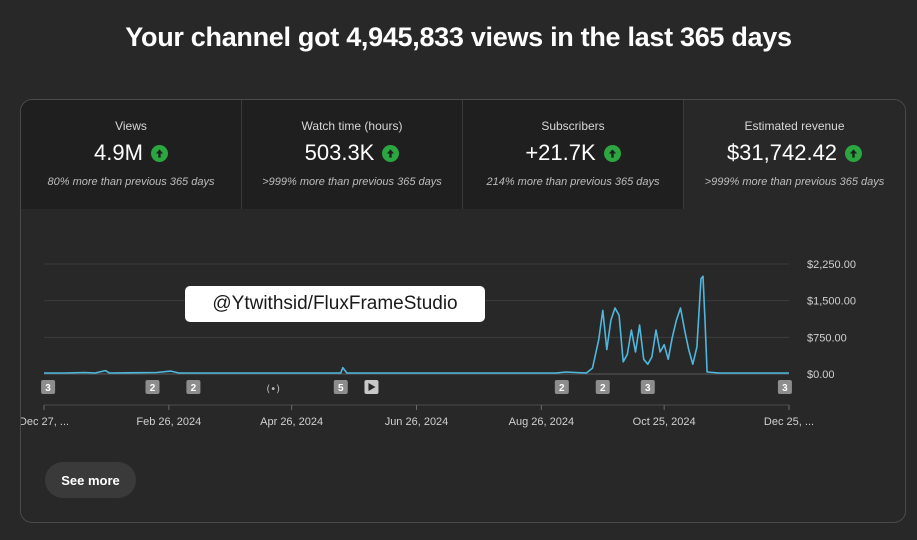 This screenshot has height=540, width=917. I want to click on metric-comparison: 80% more than previous 365 days, so click(131, 182).